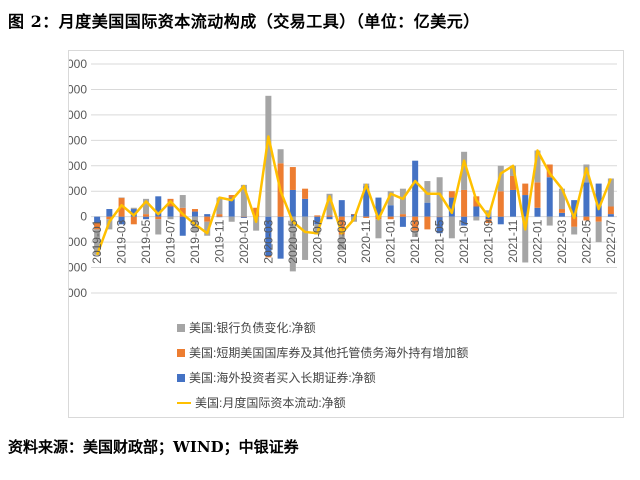 Image resolution: width=640 pixels, height=480 pixels. I want to click on x-tick-label: 2020-11, so click(366, 240).